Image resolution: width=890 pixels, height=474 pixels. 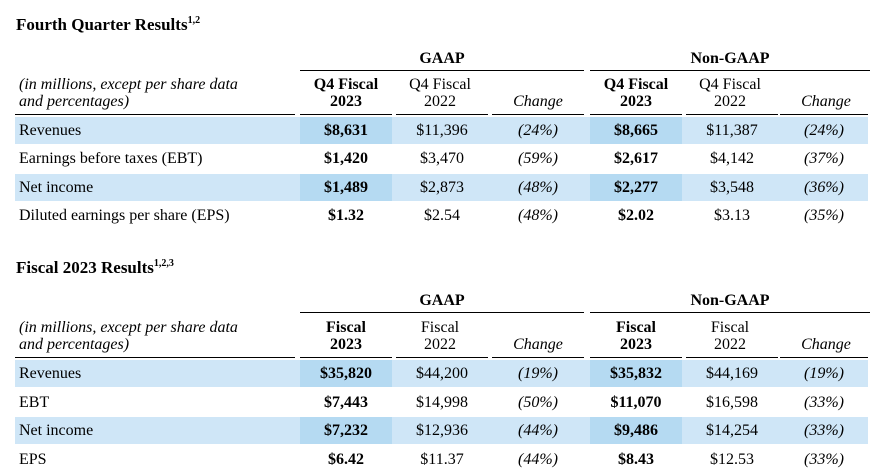 What do you see at coordinates (163, 263) in the screenshot?
I see `footnote-ref: 1,2,3` at bounding box center [163, 263].